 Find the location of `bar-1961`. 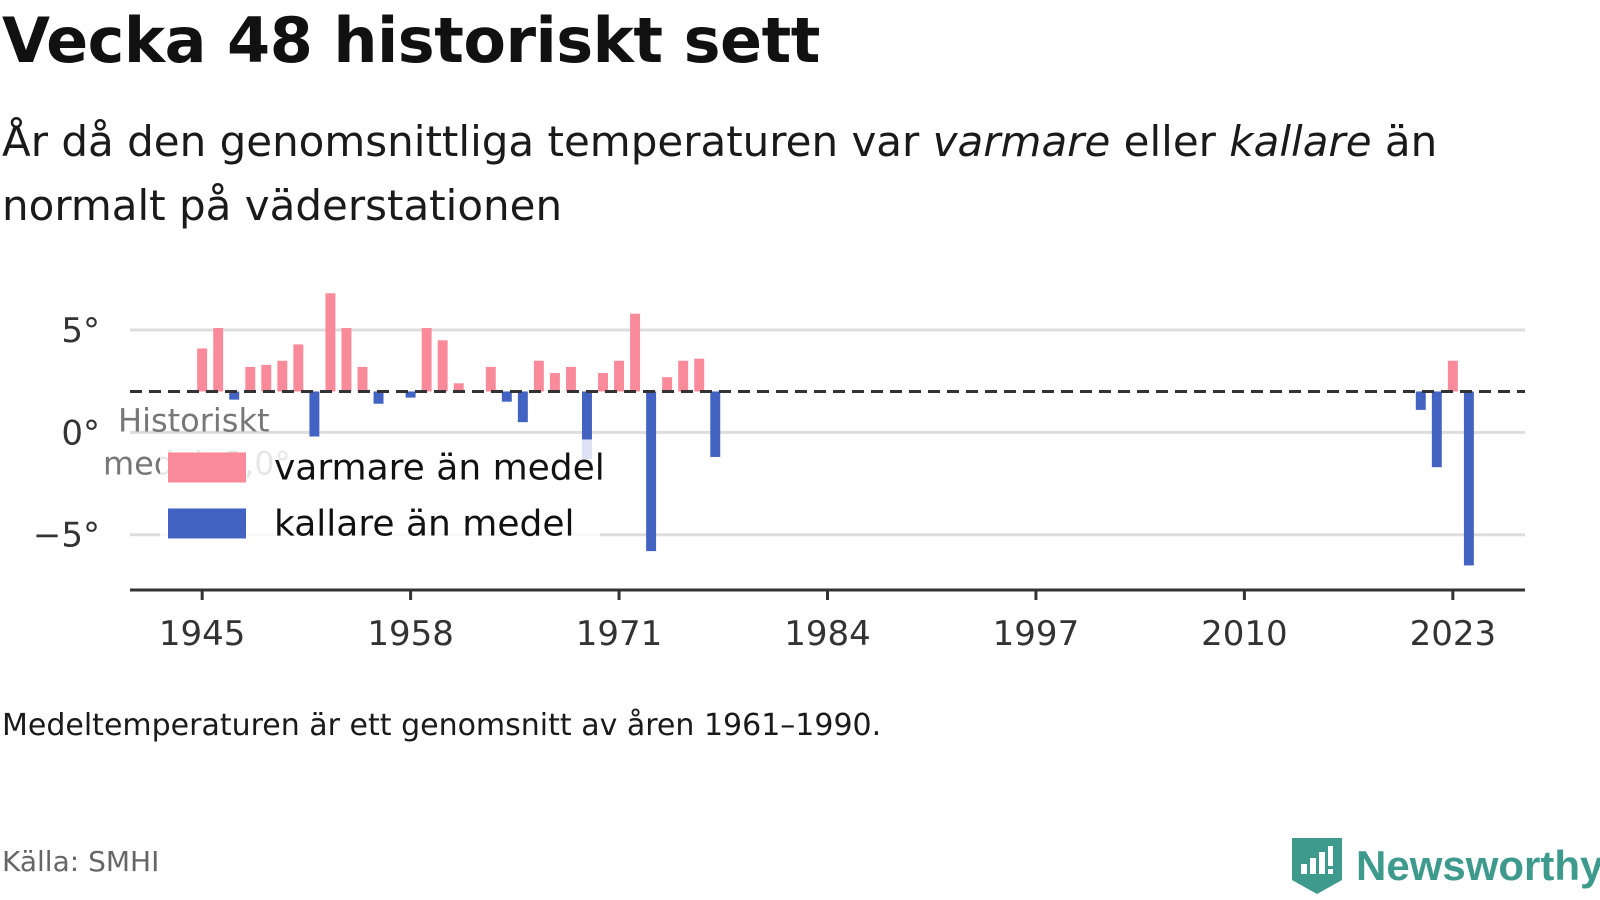

bar-1961 is located at coordinates (458, 387).